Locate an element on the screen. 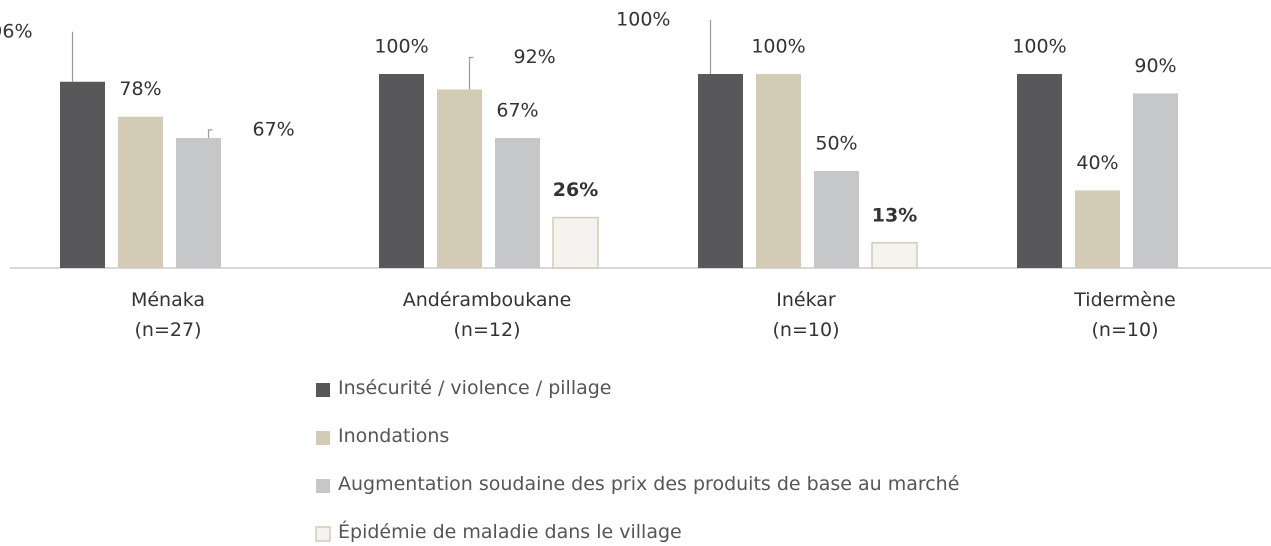 The width and height of the screenshot is (1271, 546). value-label: 90% is located at coordinates (1155, 66).